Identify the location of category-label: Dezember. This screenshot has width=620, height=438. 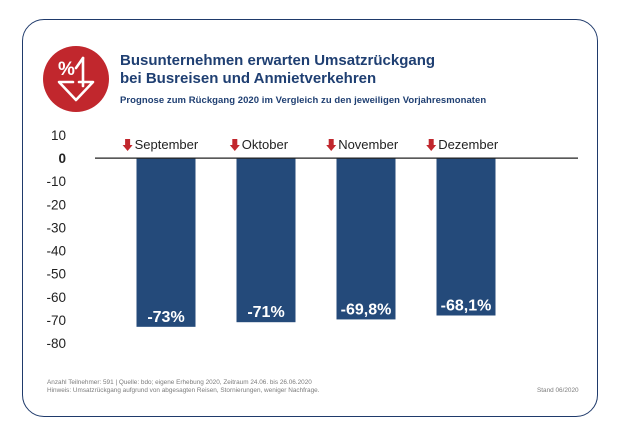
(468, 144).